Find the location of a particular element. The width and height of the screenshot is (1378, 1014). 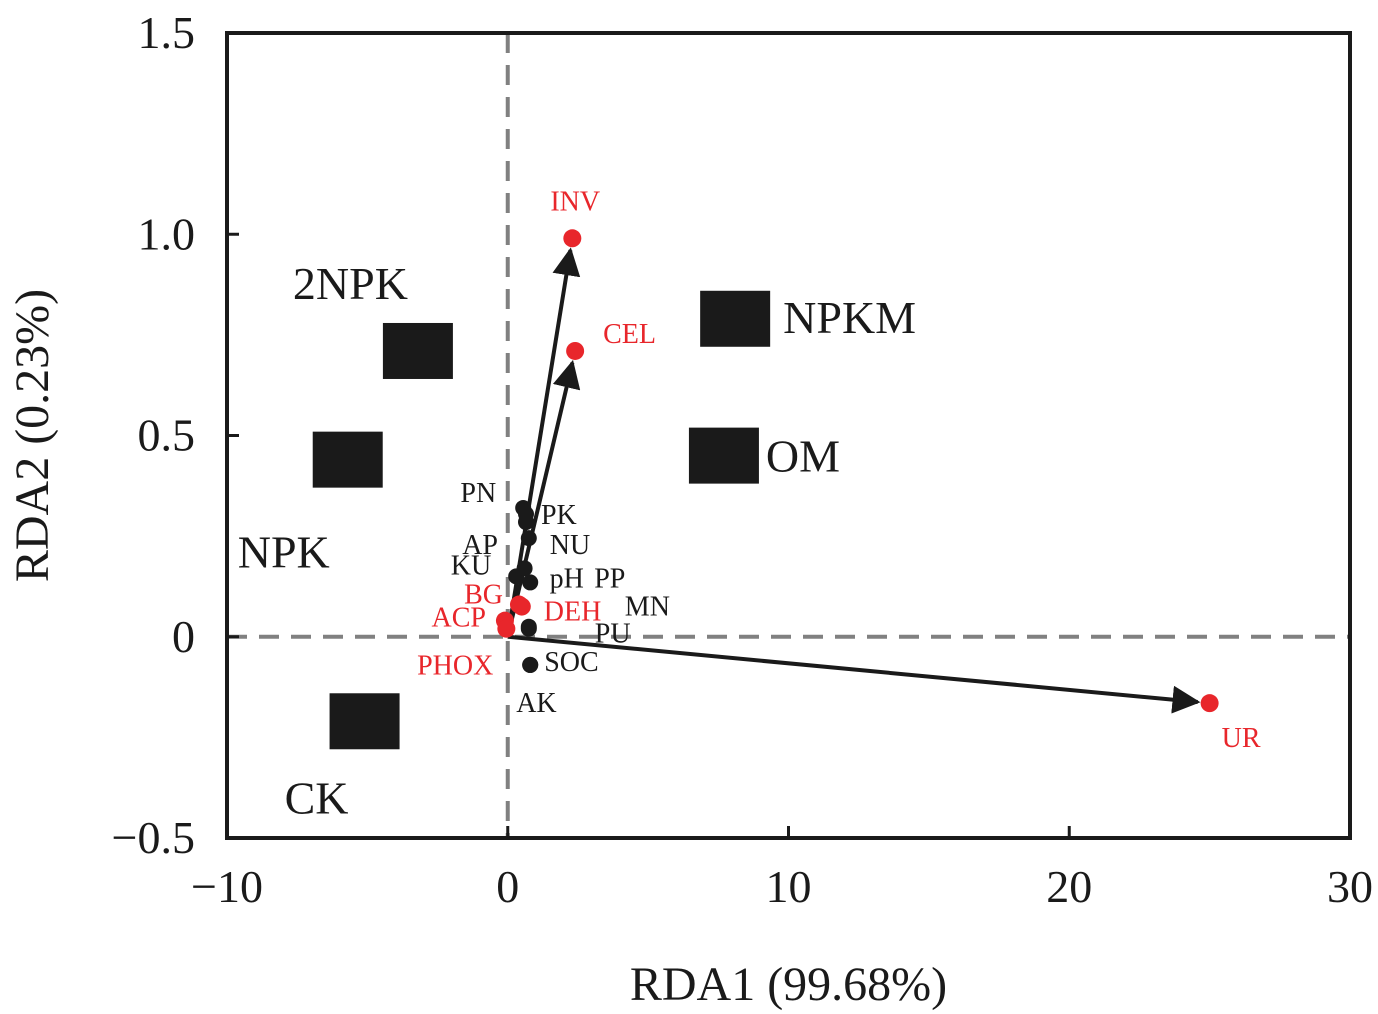

y-tick-label: 0 is located at coordinates (183, 636).